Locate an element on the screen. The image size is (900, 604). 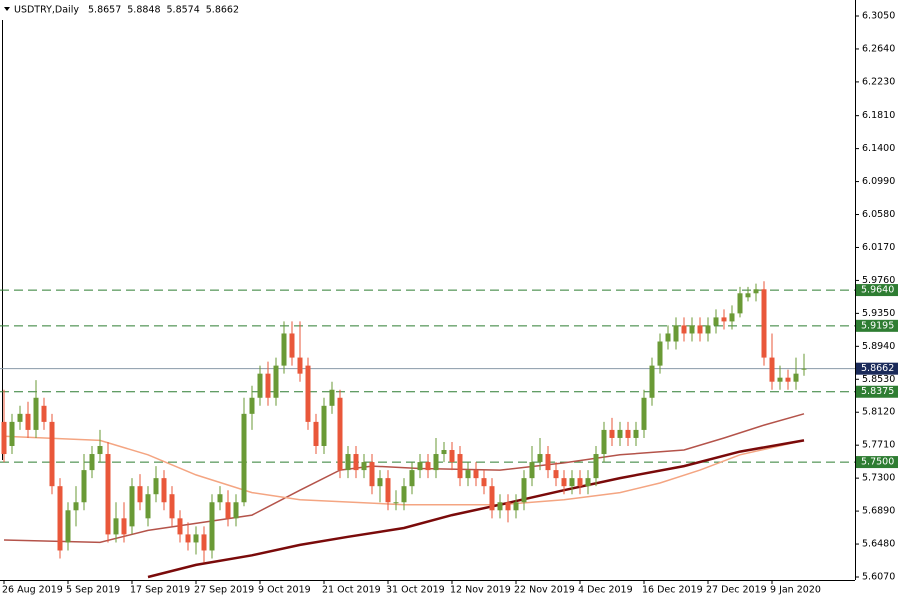
x-tick-label: 5 Sep 2019 is located at coordinates (93, 590).